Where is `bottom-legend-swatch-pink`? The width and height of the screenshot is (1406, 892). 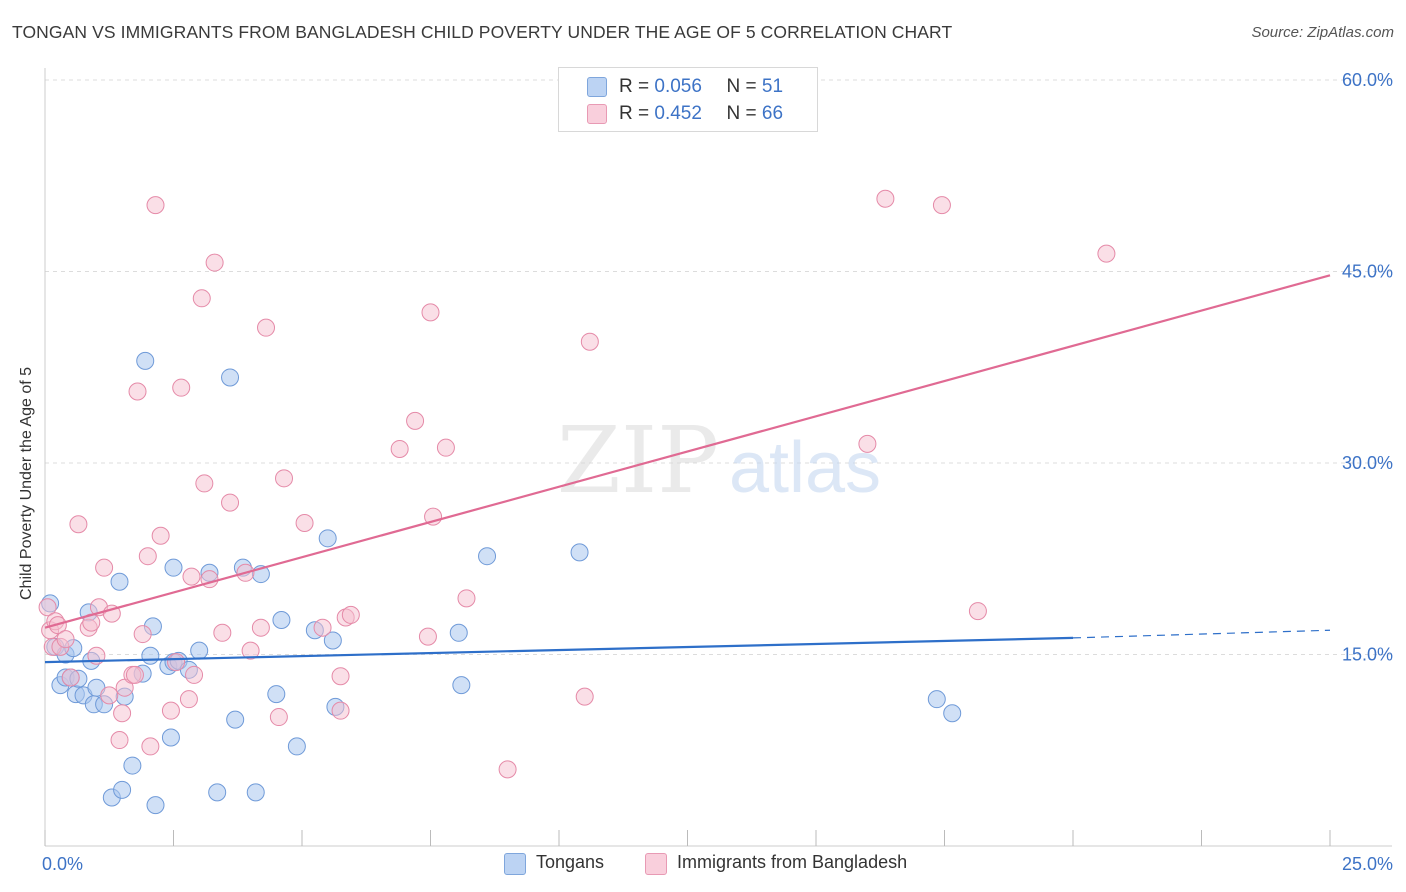
bottom-legend-swatch-pink is located at coordinates (656, 864).